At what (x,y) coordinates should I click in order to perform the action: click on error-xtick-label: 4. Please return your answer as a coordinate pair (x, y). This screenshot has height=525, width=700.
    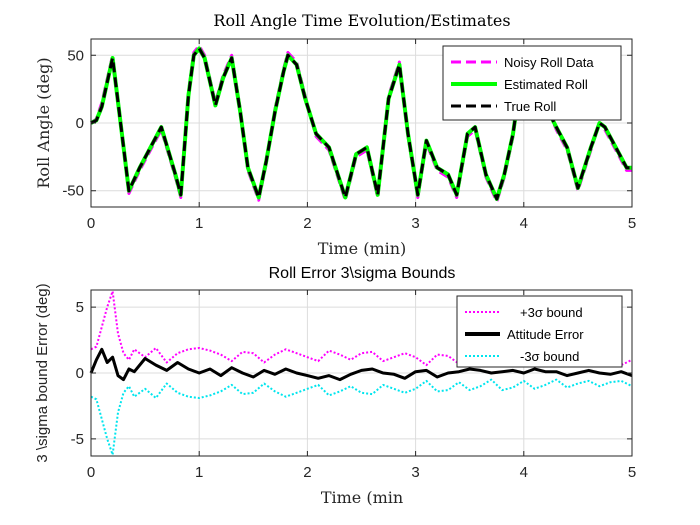
    Looking at the image, I should click on (524, 472).